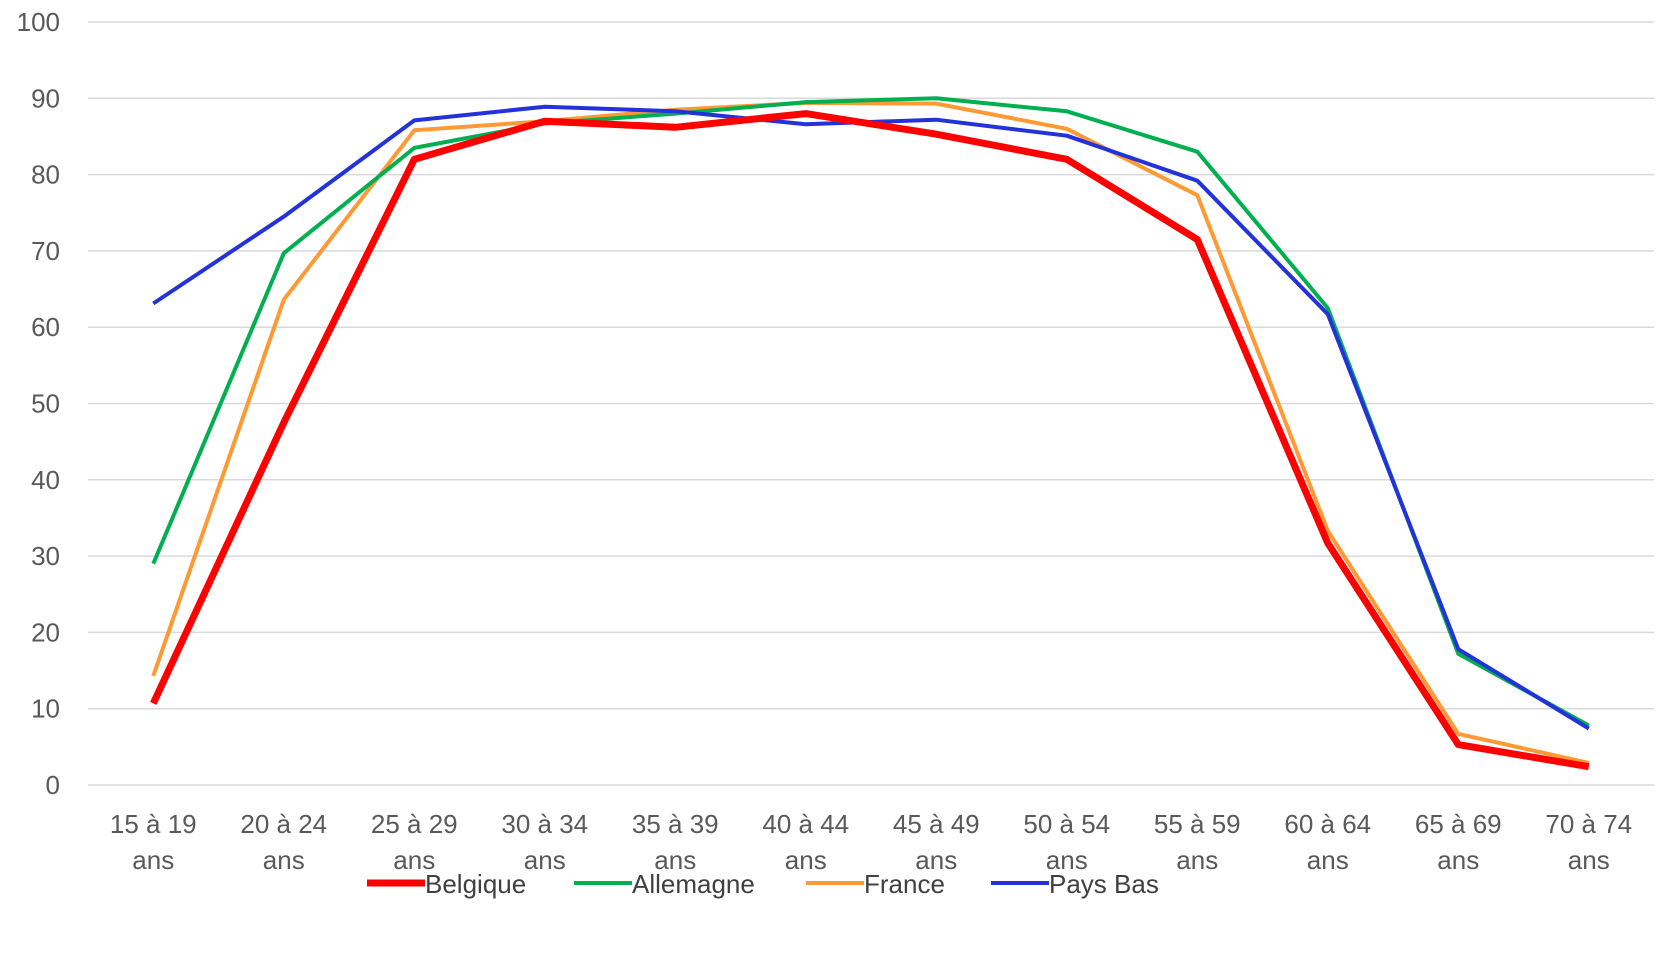 The width and height of the screenshot is (1656, 953). Describe the element at coordinates (1197, 824) in the screenshot. I see `x-tick-label: 55 à 59` at that location.